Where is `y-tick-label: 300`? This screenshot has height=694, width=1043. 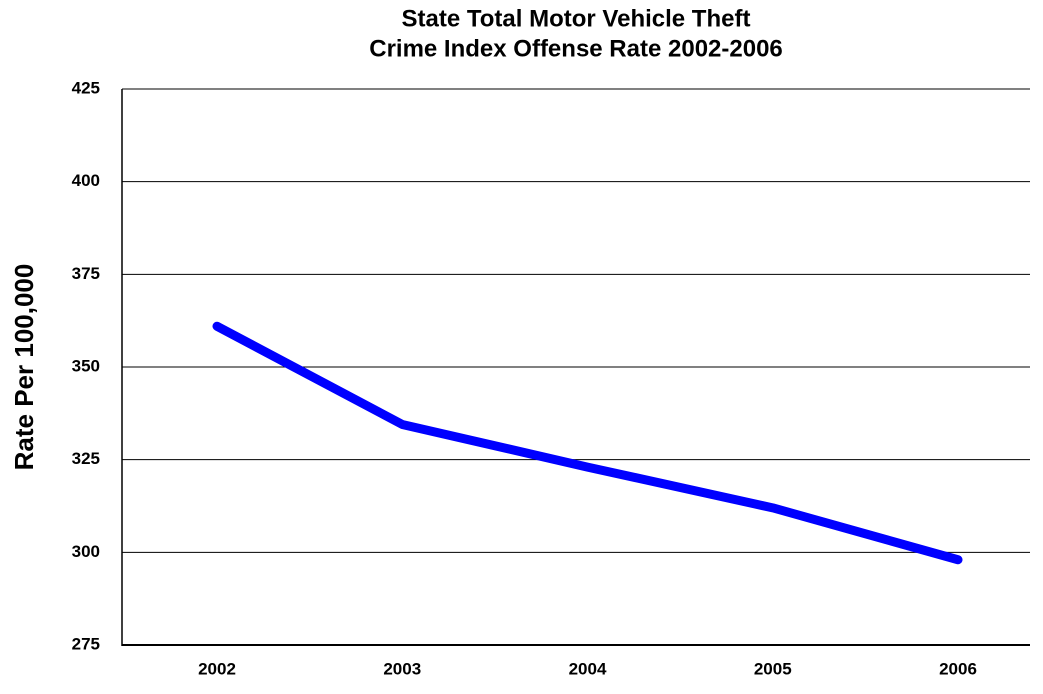
y-tick-label: 300 is located at coordinates (86, 551).